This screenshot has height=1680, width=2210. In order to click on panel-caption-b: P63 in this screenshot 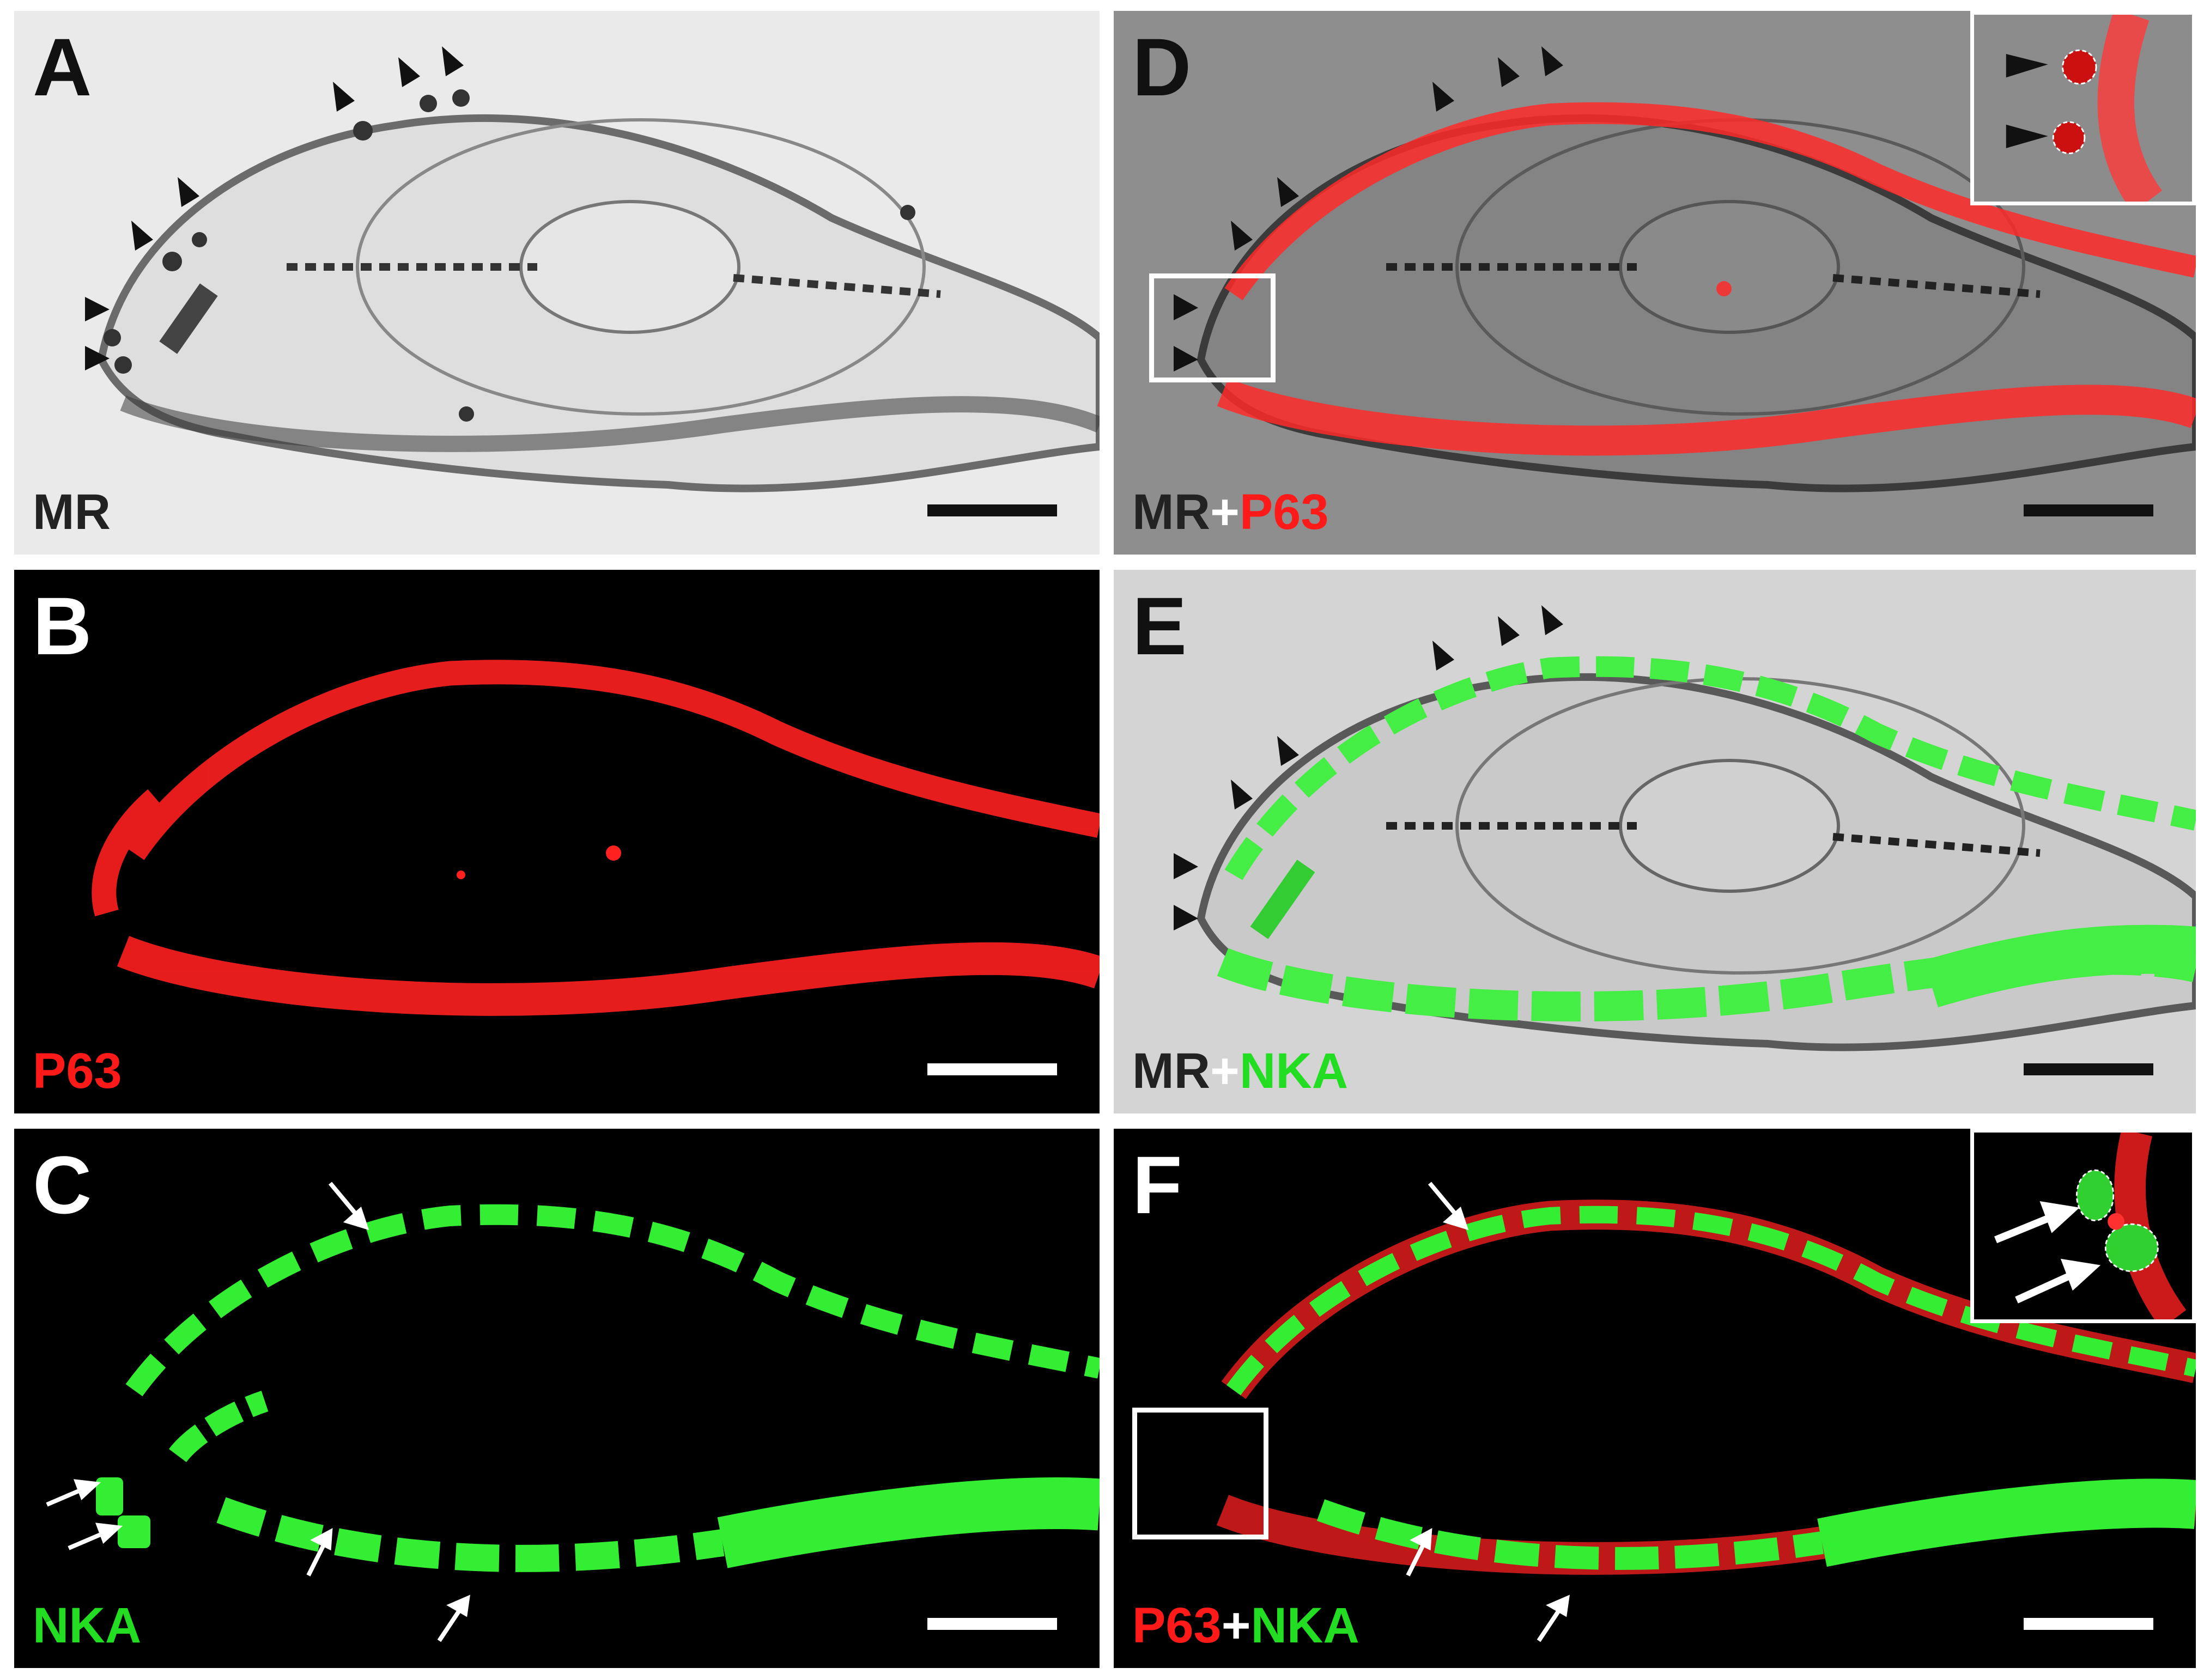, I will do `click(77, 1071)`.